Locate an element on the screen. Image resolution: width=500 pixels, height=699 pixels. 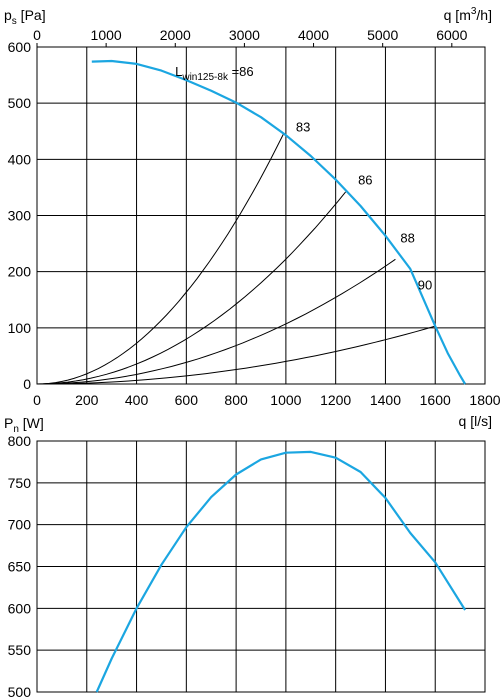
x-tick-label: 1000 is located at coordinates (285, 400).